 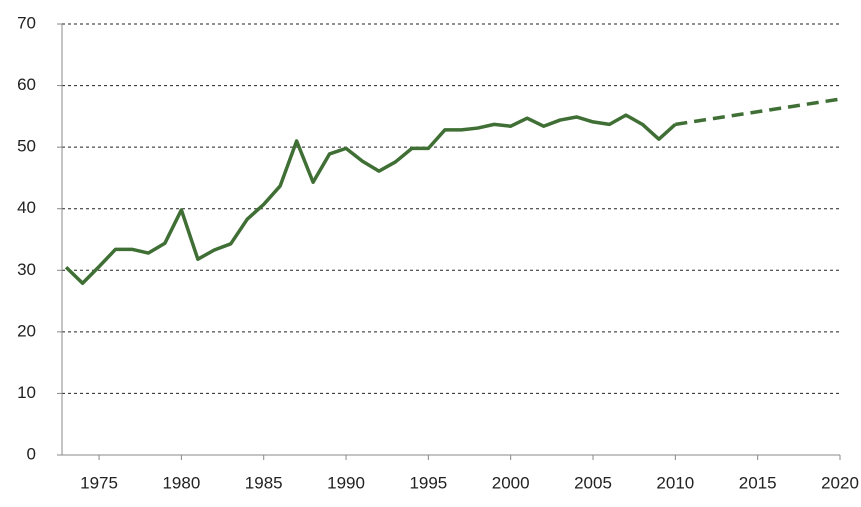 What do you see at coordinates (26, 269) in the screenshot?
I see `y-tick-label: 30` at bounding box center [26, 269].